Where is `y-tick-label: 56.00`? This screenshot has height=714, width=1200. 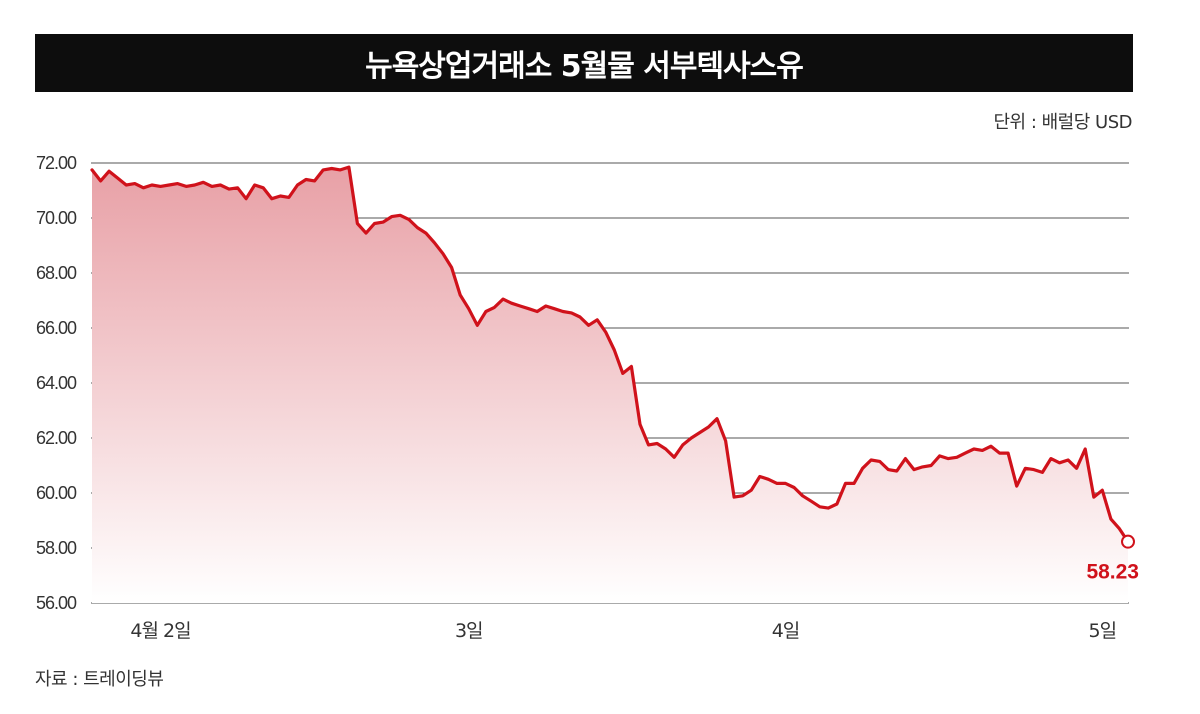
y-tick-label: 56.00 is located at coordinates (56, 603).